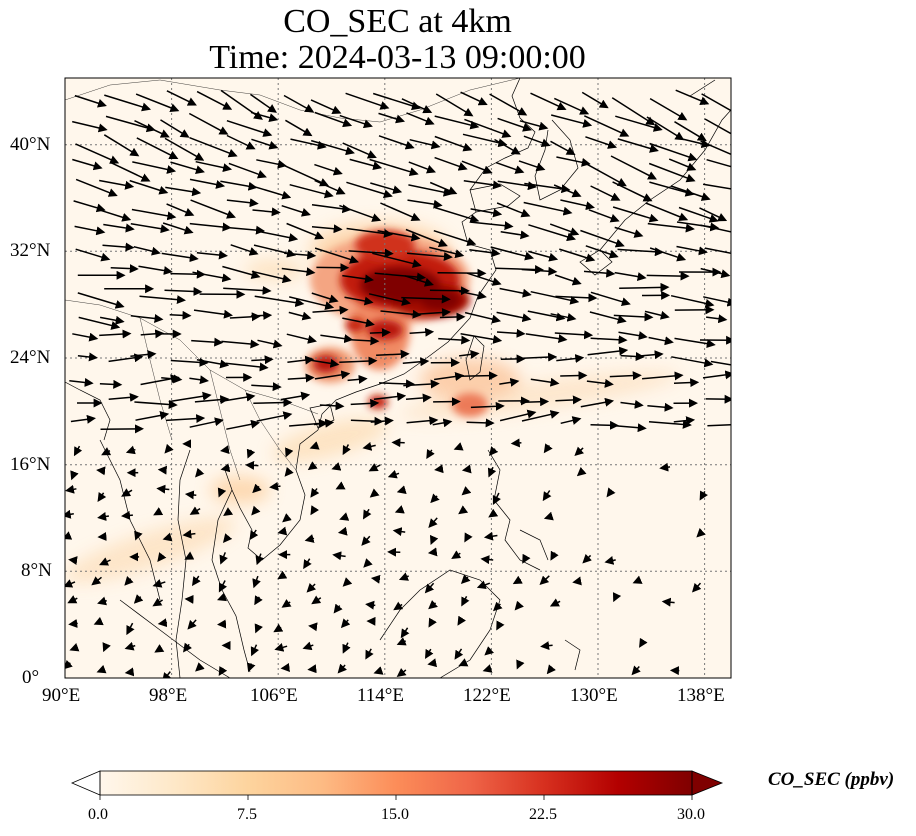 The height and width of the screenshot is (836, 916). What do you see at coordinates (274, 695) in the screenshot?
I see `lon-tick-label: 106°E` at bounding box center [274, 695].